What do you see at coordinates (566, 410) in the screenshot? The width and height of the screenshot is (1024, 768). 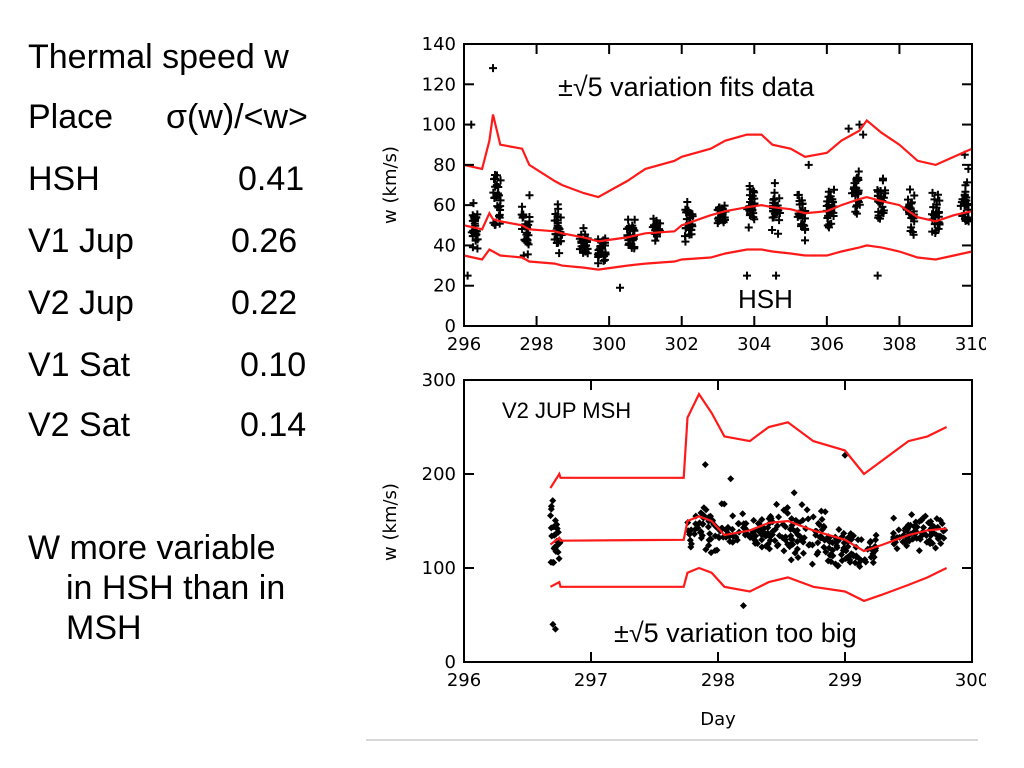 I see `msh-region-label: V2 JUP MSH` at bounding box center [566, 410].